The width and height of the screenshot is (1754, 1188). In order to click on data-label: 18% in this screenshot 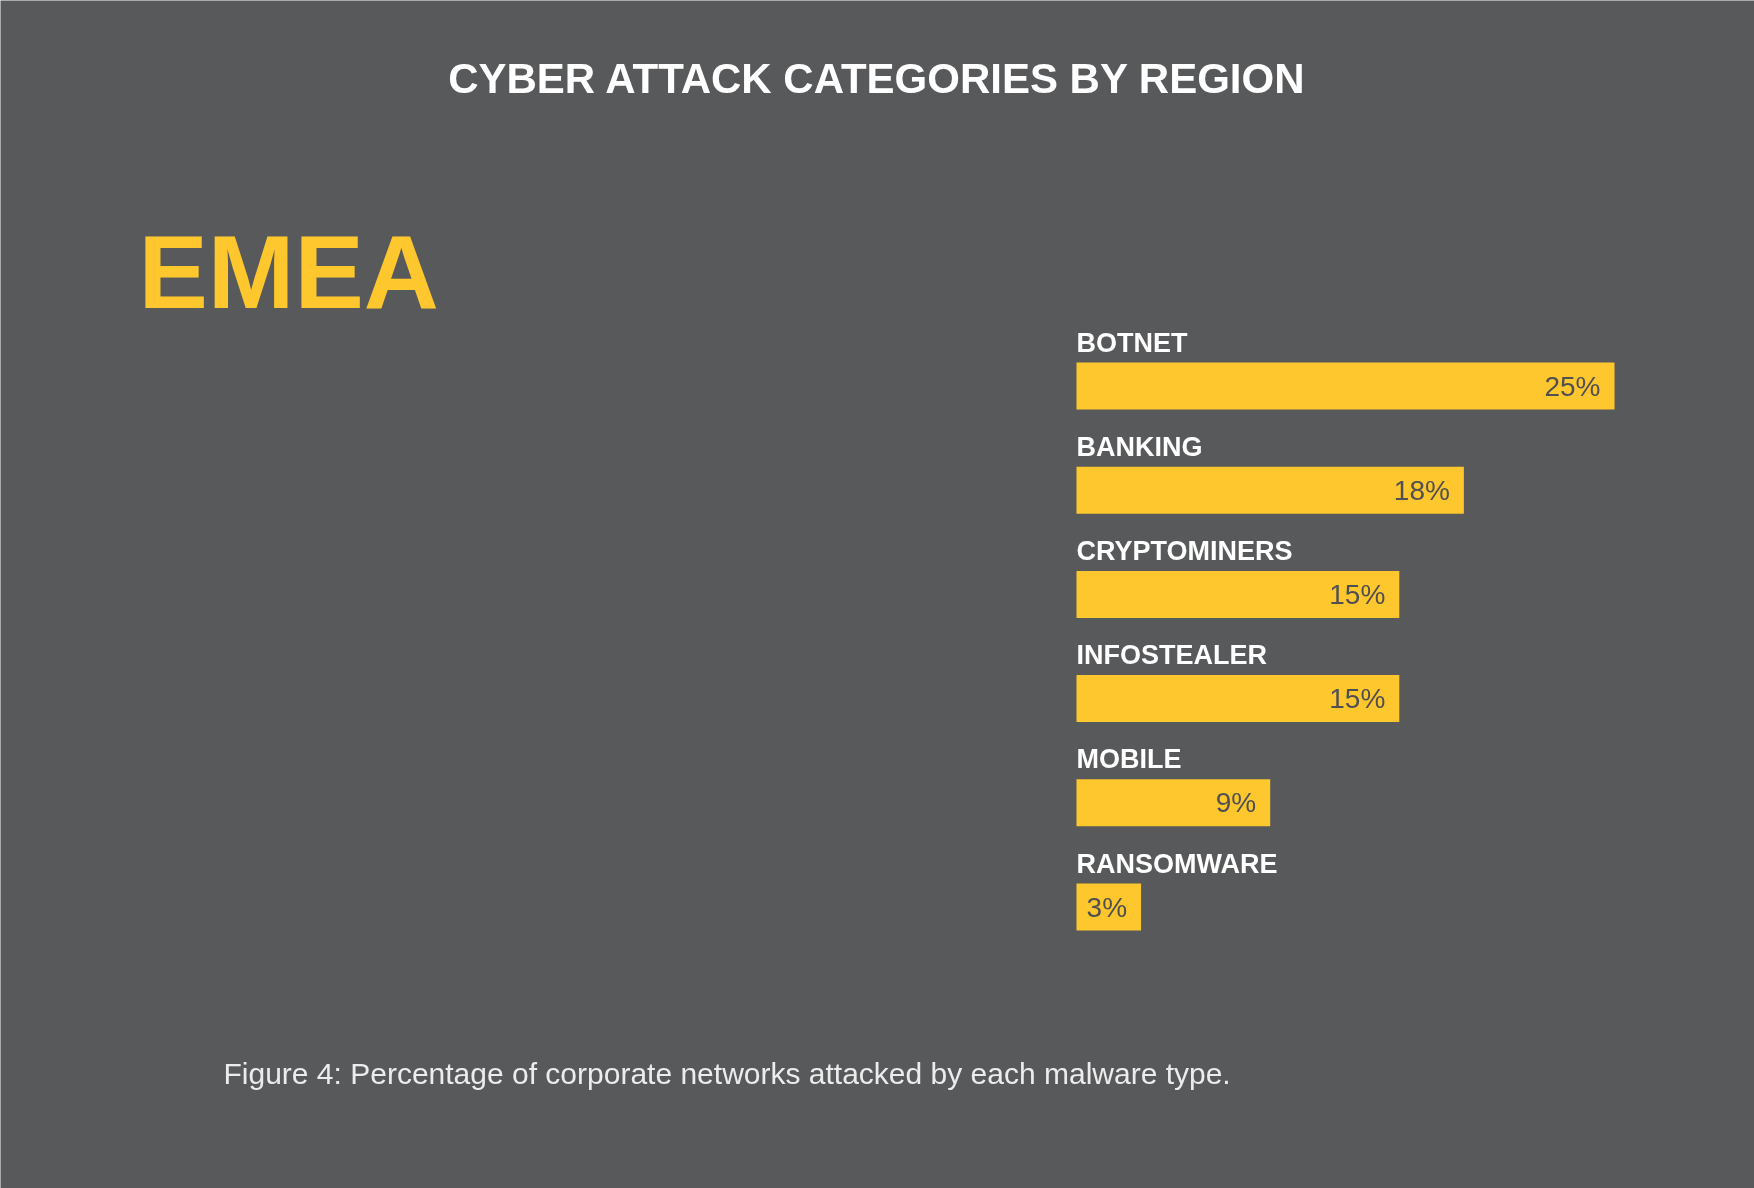, I will do `click(1421, 490)`.